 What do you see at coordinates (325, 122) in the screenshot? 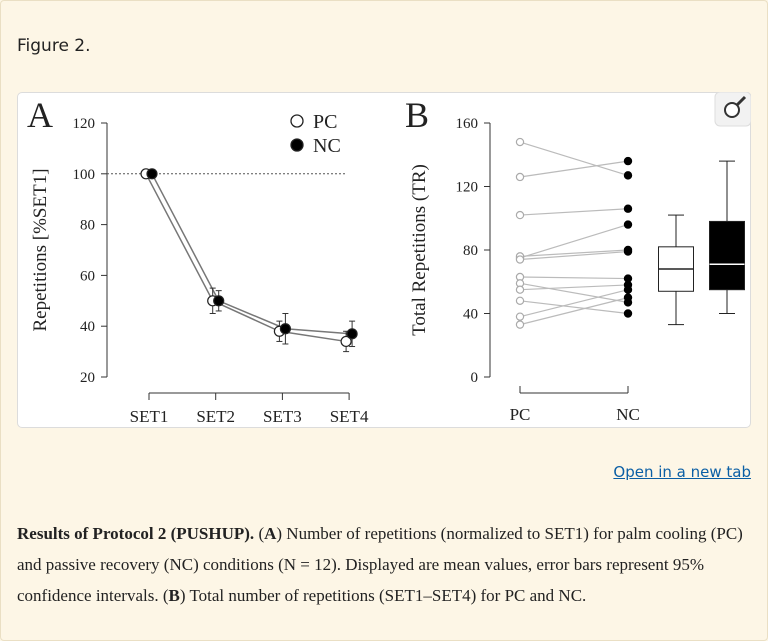
I see `legend-label: PC` at bounding box center [325, 122].